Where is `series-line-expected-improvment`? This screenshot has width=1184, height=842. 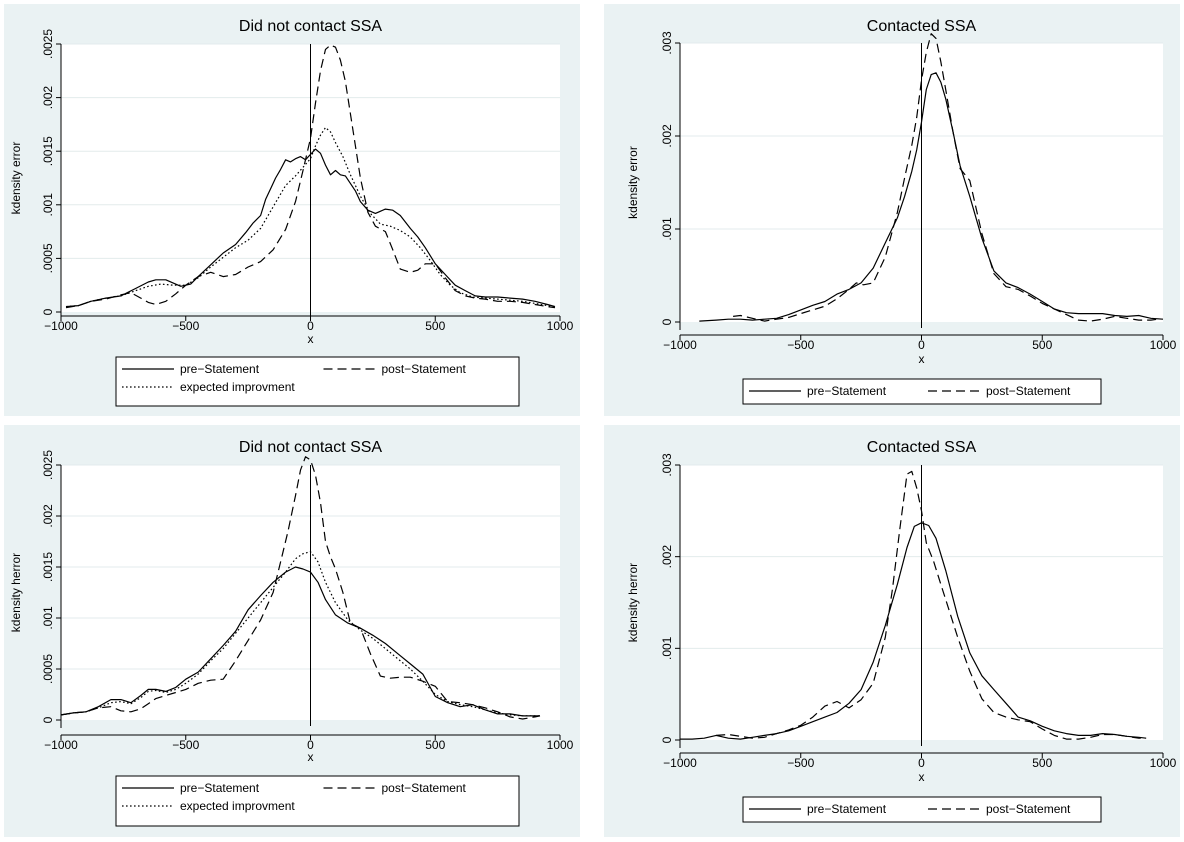
series-line-expected-improvment is located at coordinates (300, 634).